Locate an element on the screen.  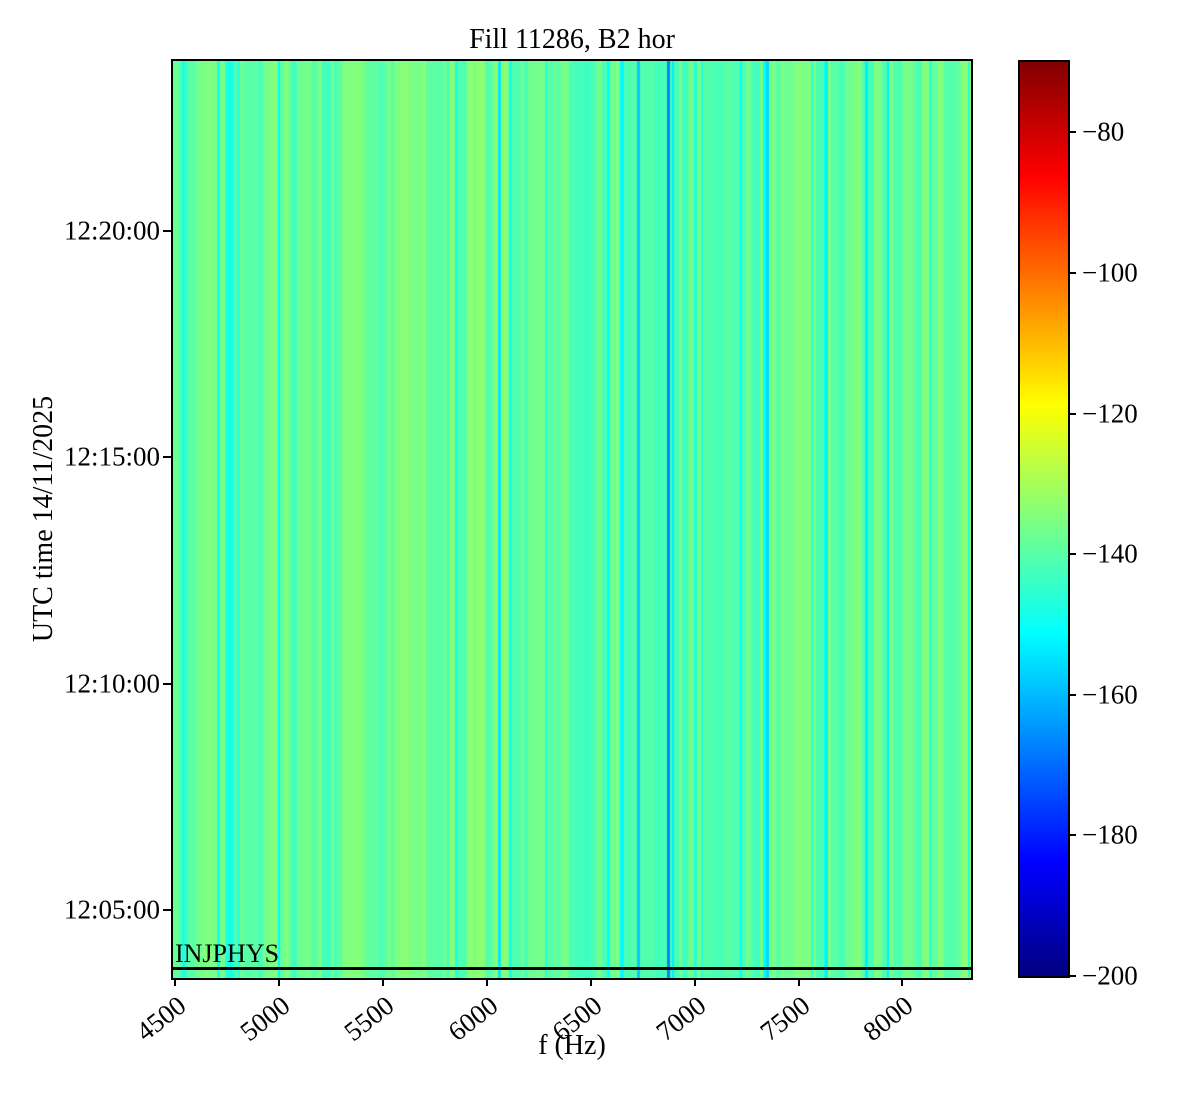
colorbar is located at coordinates (1044, 519).